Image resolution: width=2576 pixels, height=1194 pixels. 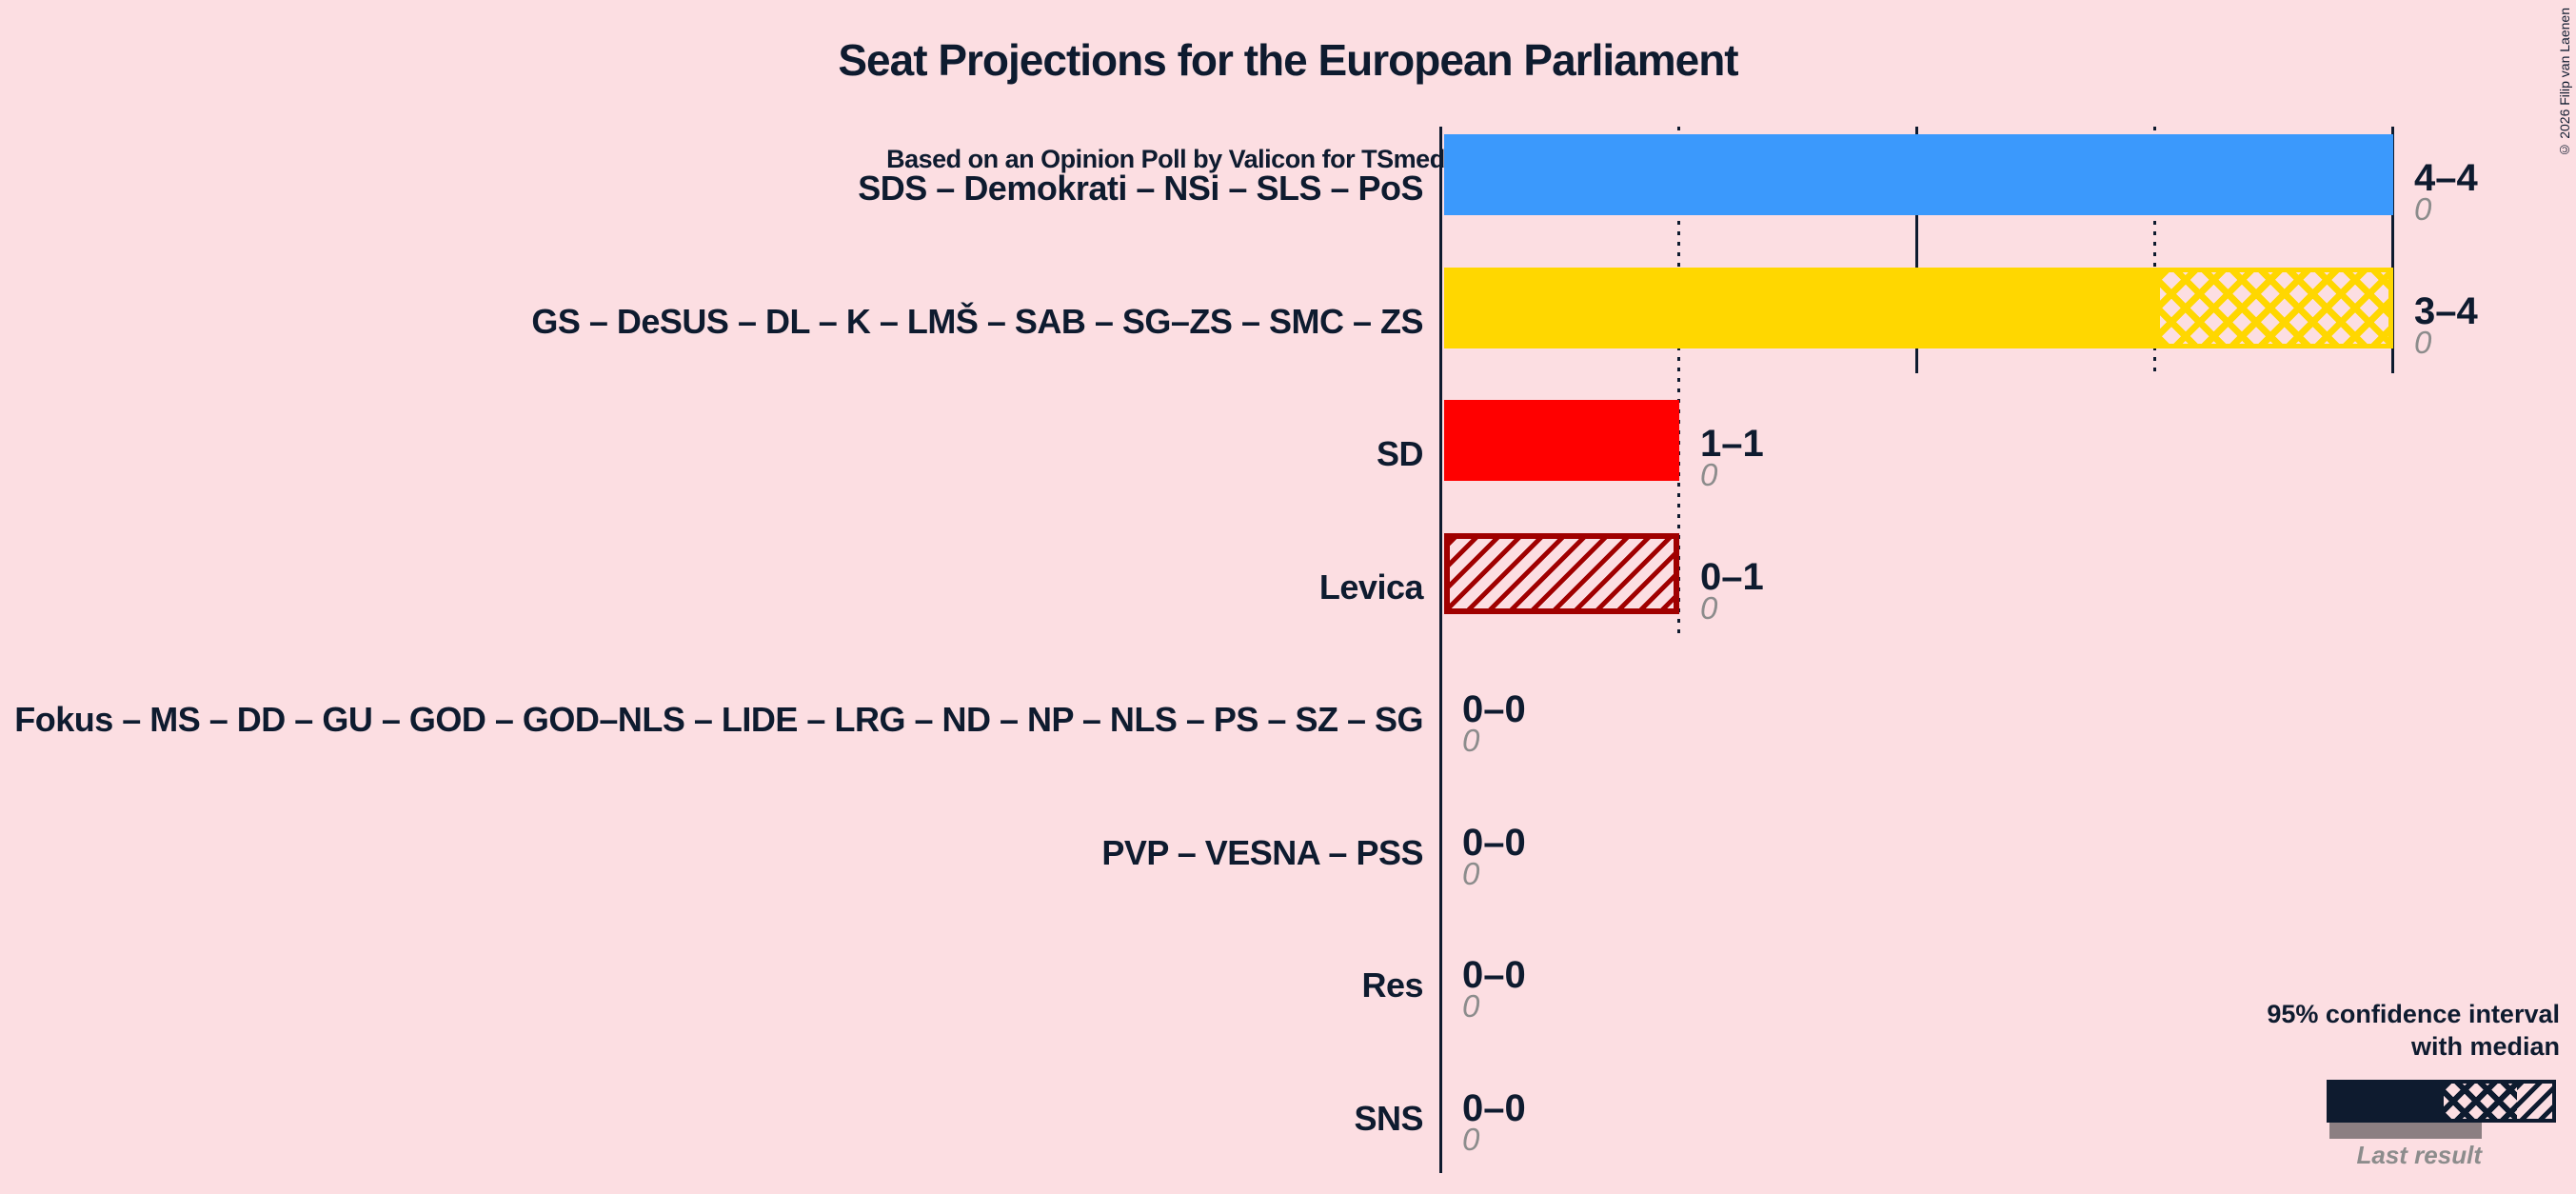 I want to click on chart-row: SDS – Demokrati – NSi – SLS – PoS 4–4 0, so click(x=1288, y=180).